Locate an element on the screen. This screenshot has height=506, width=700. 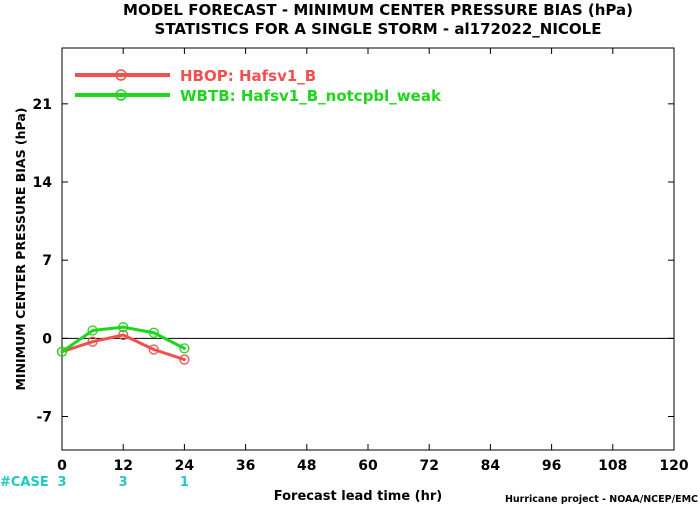
x-tick-label: 84 is located at coordinates (491, 466).